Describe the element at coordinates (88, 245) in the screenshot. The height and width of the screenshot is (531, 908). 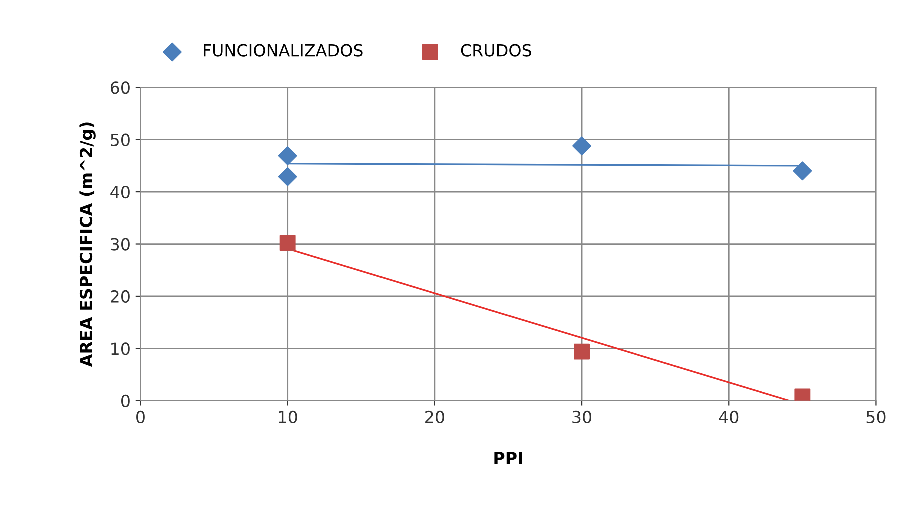
I see `y-axis-title: AREA ESPECIFICA (m^2/g)` at that location.